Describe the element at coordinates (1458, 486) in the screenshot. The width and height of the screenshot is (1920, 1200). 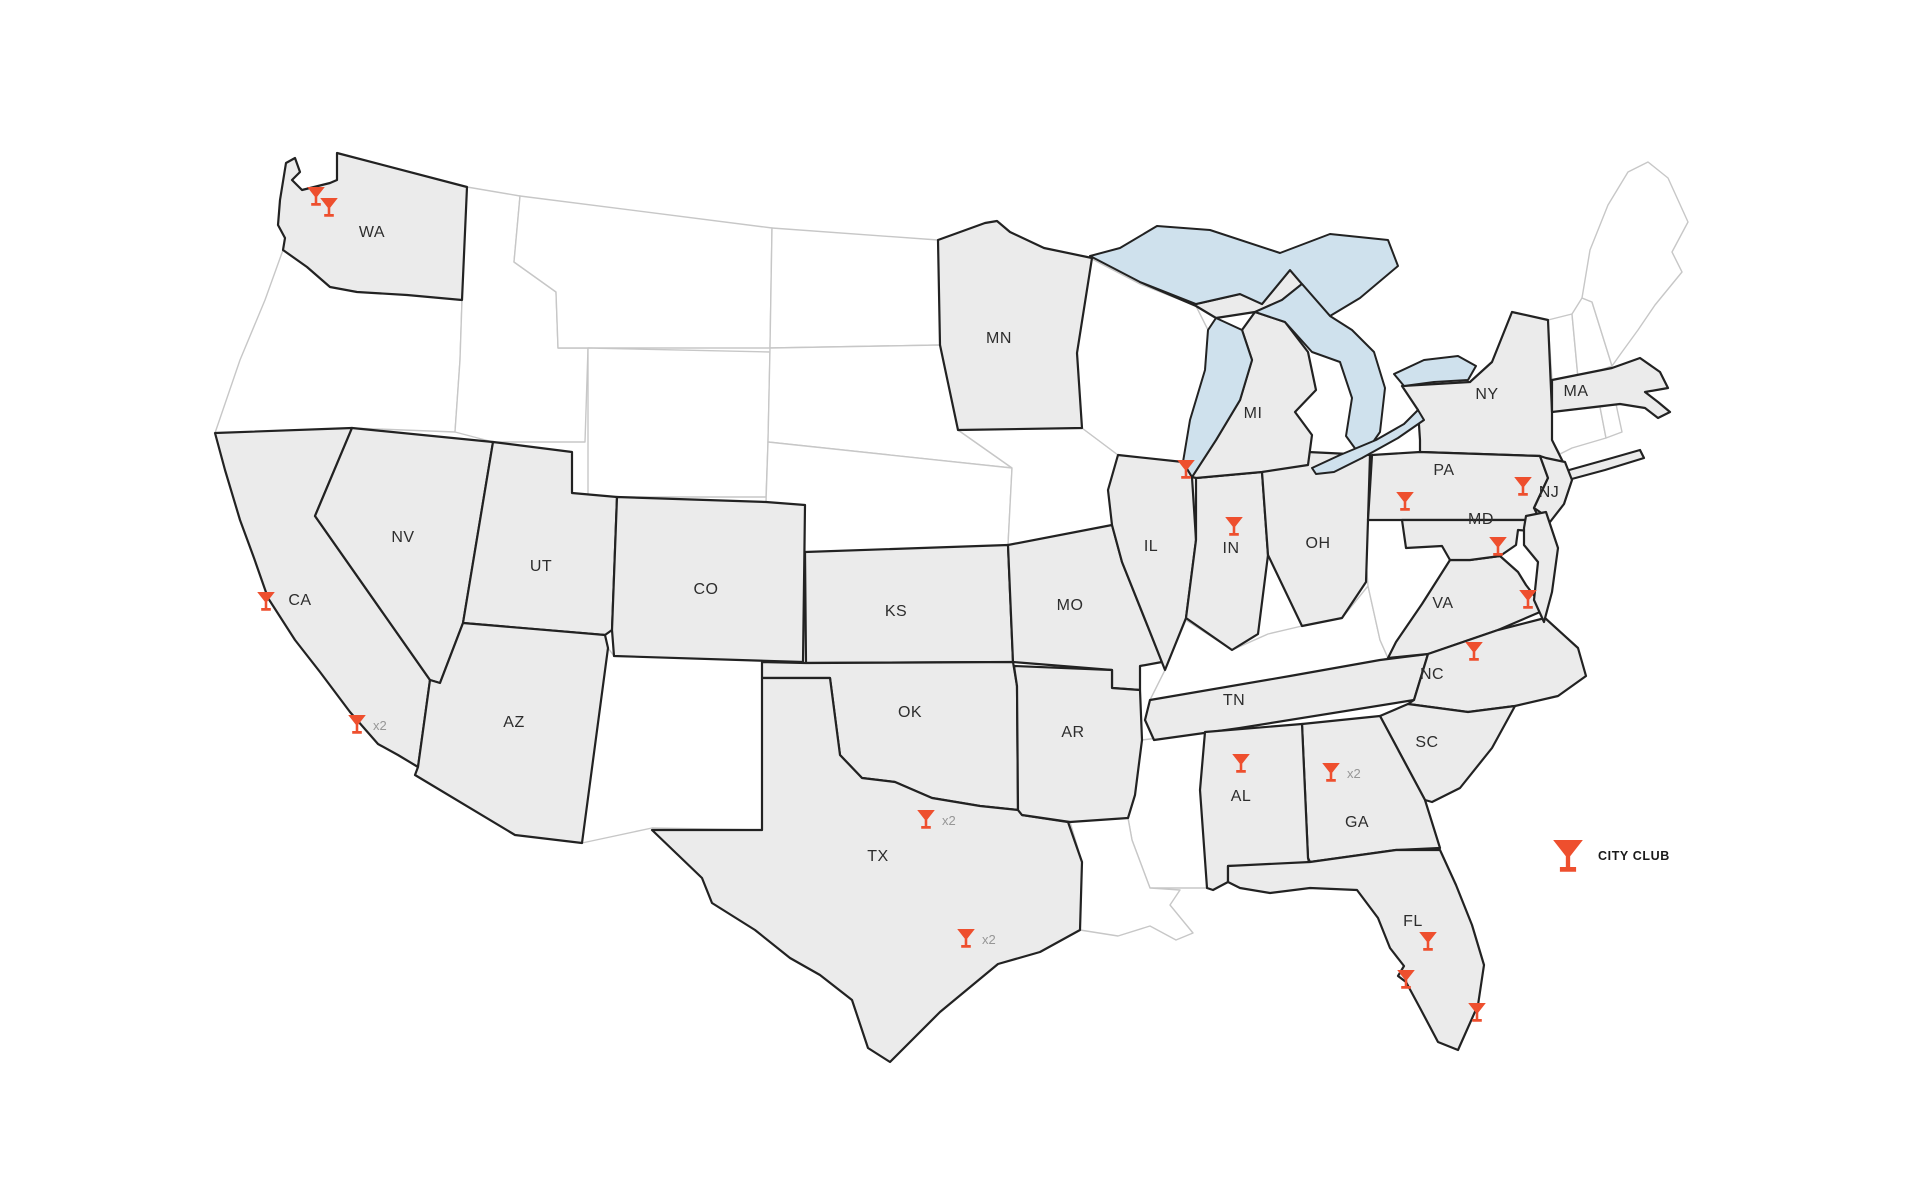
I see `state-pa` at that location.